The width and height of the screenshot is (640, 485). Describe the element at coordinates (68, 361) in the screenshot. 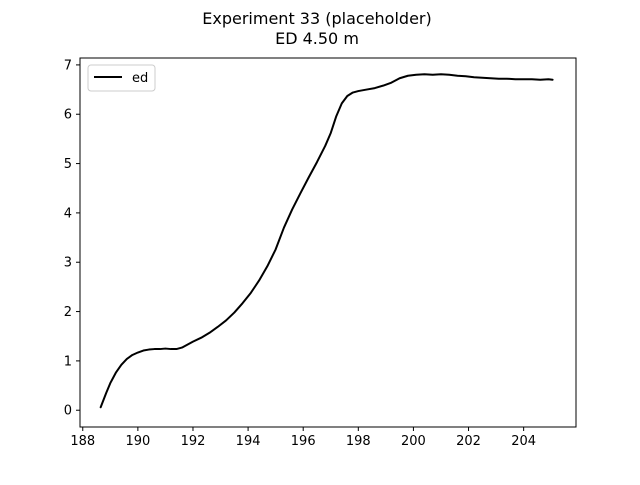

I see `y-tick-label: 1` at that location.